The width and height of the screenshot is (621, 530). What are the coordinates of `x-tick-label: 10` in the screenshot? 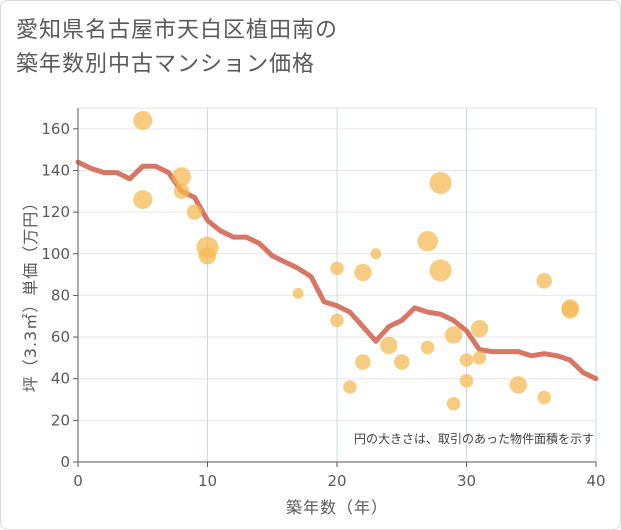 It's located at (207, 481).